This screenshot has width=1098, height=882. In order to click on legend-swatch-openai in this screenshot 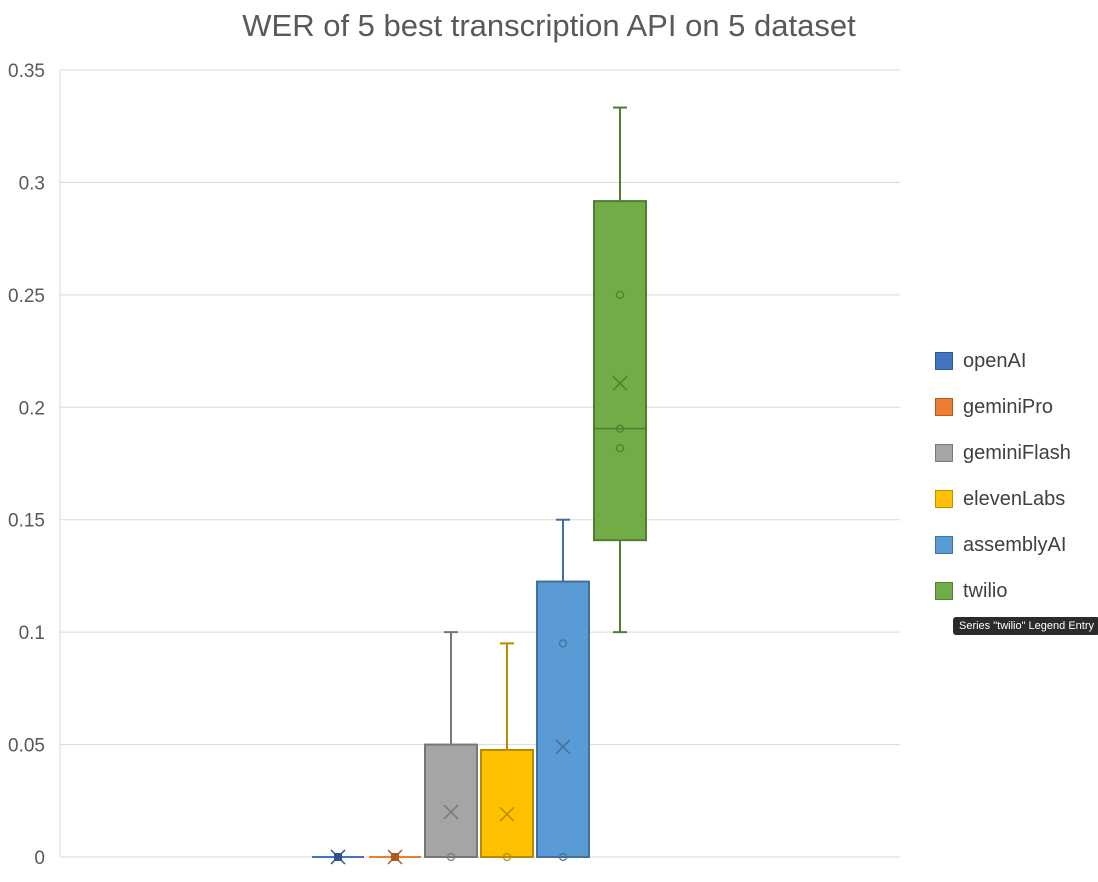, I will do `click(944, 361)`.